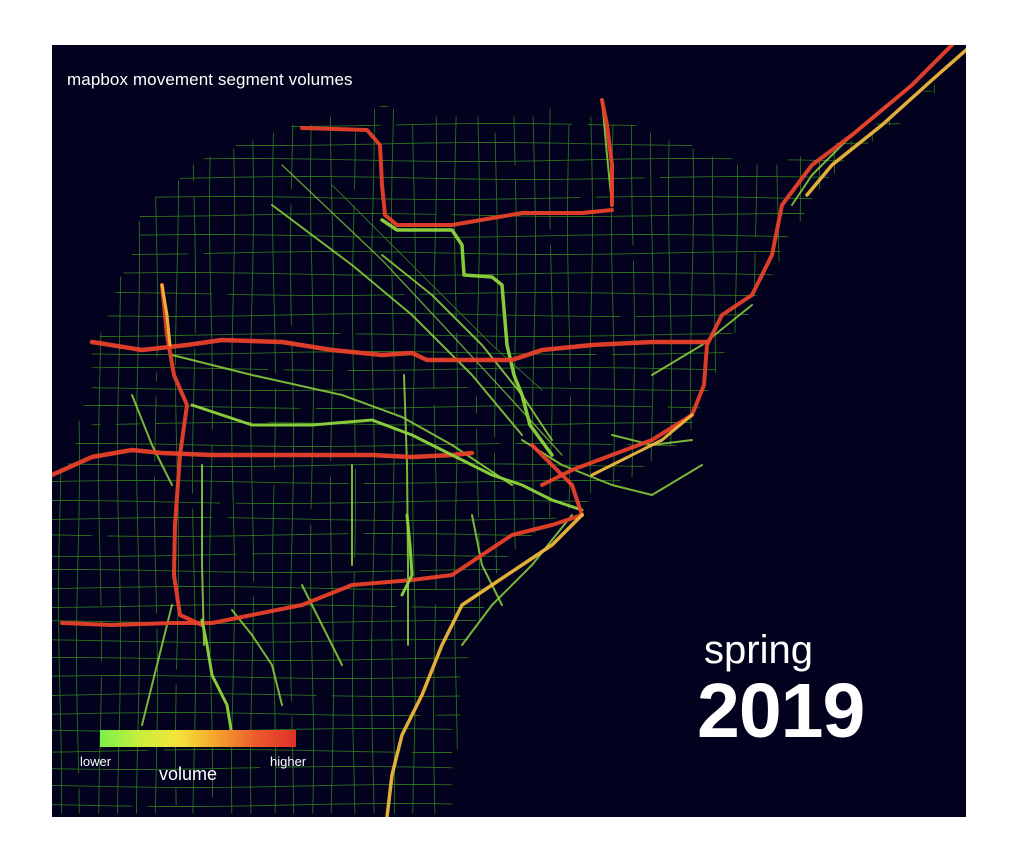 The height and width of the screenshot is (862, 1018). I want to click on legend-title: volume, so click(188, 774).